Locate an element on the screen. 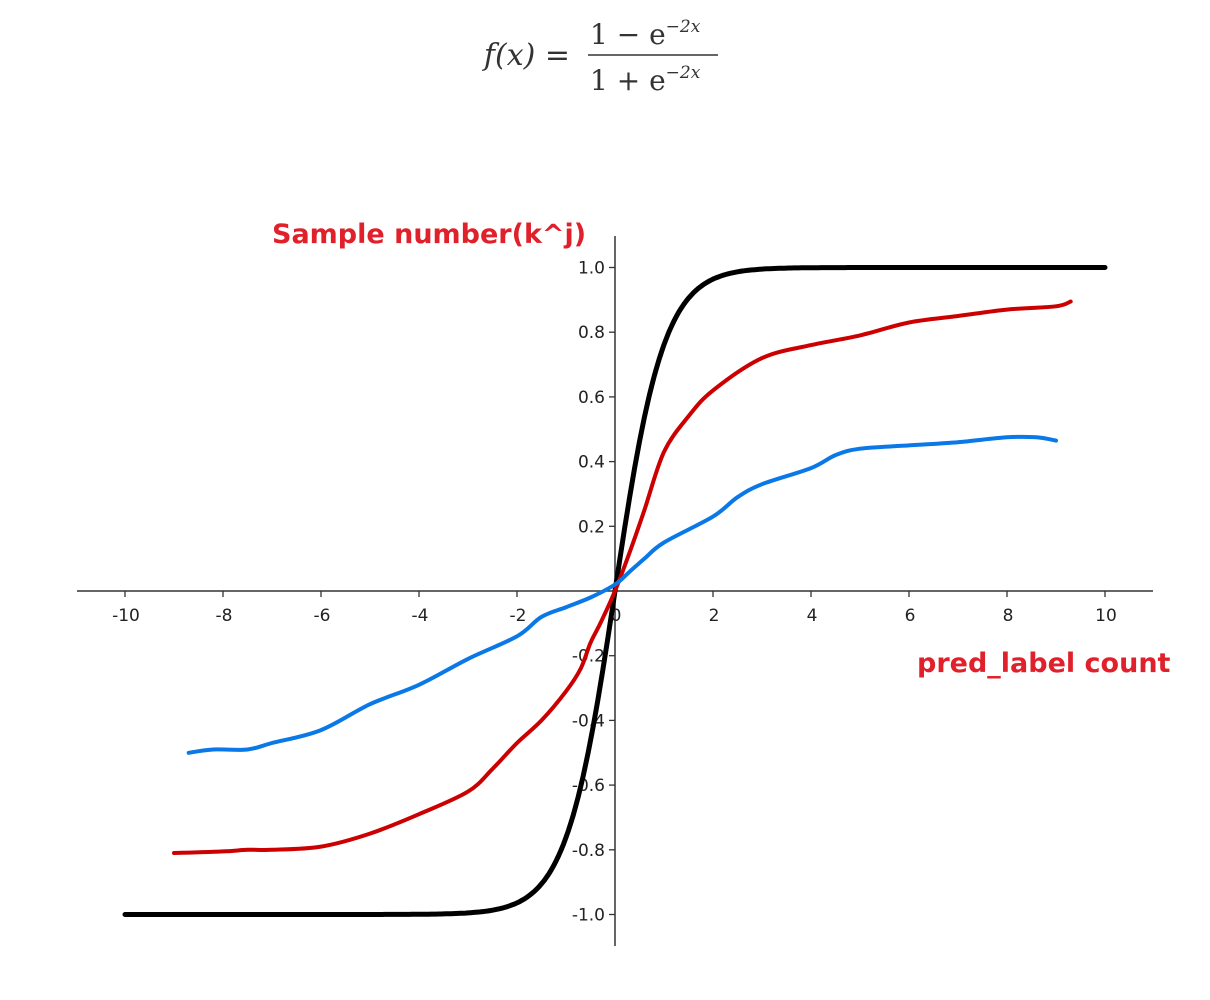 This screenshot has height=1000, width=1210. x-tick-label: 2 is located at coordinates (714, 616).